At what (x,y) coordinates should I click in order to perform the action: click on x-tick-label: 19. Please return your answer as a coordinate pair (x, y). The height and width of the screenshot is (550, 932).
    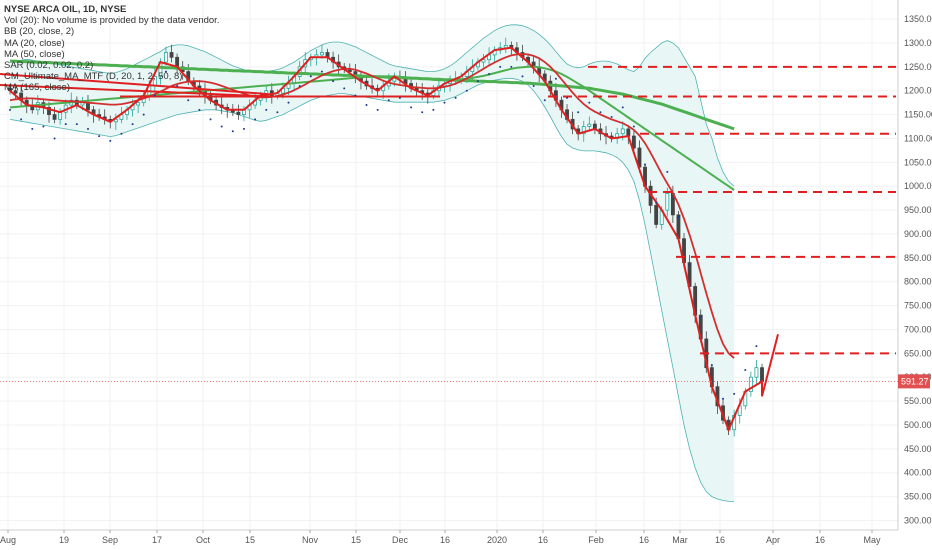
    Looking at the image, I should click on (64, 540).